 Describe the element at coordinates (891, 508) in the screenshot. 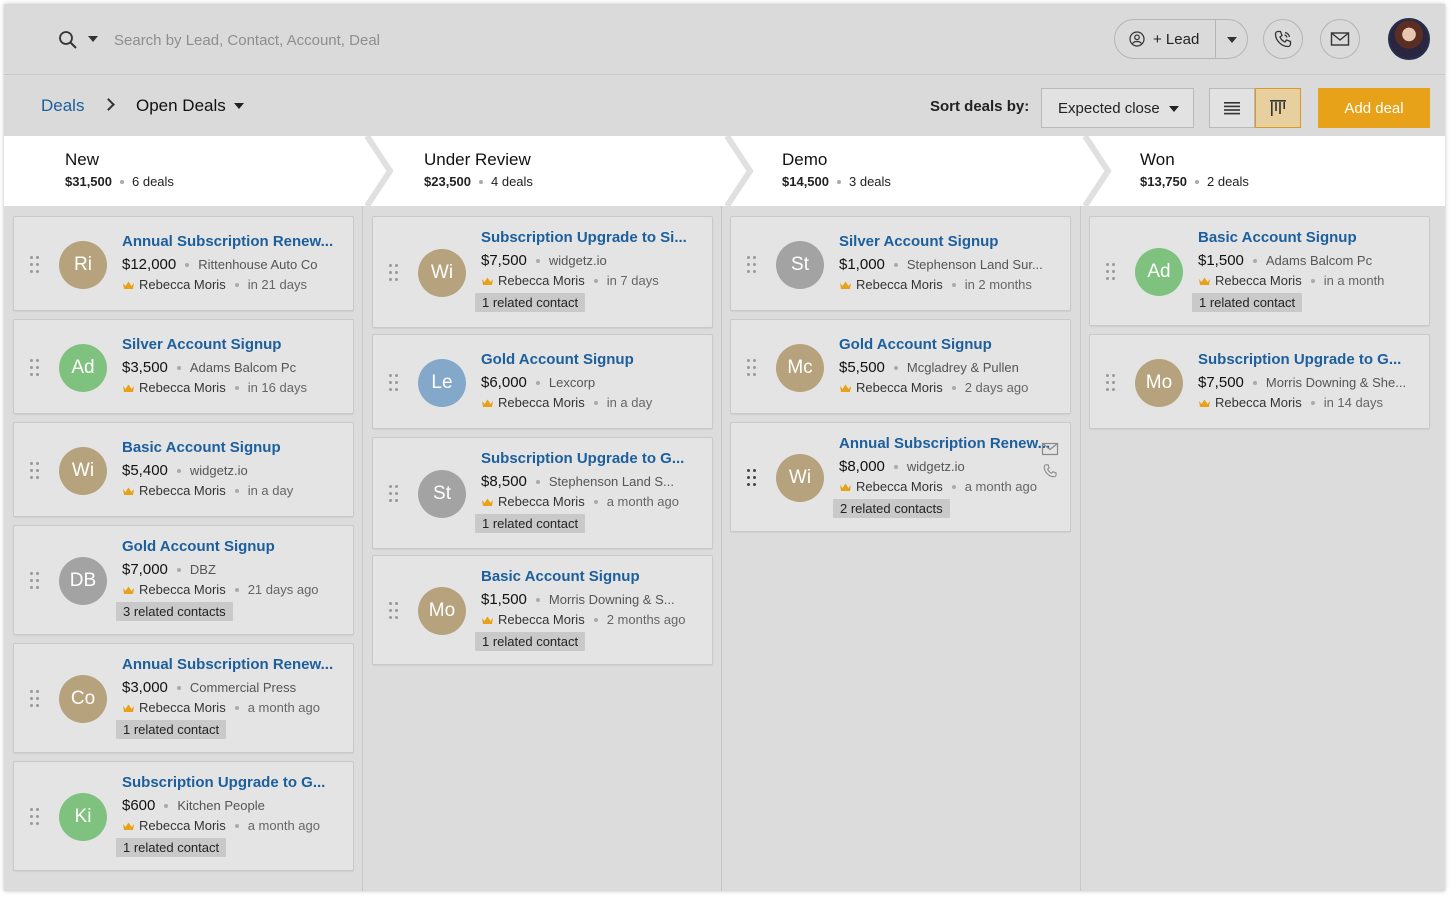

I see `related-contacts-badge: 2 related contacts` at that location.